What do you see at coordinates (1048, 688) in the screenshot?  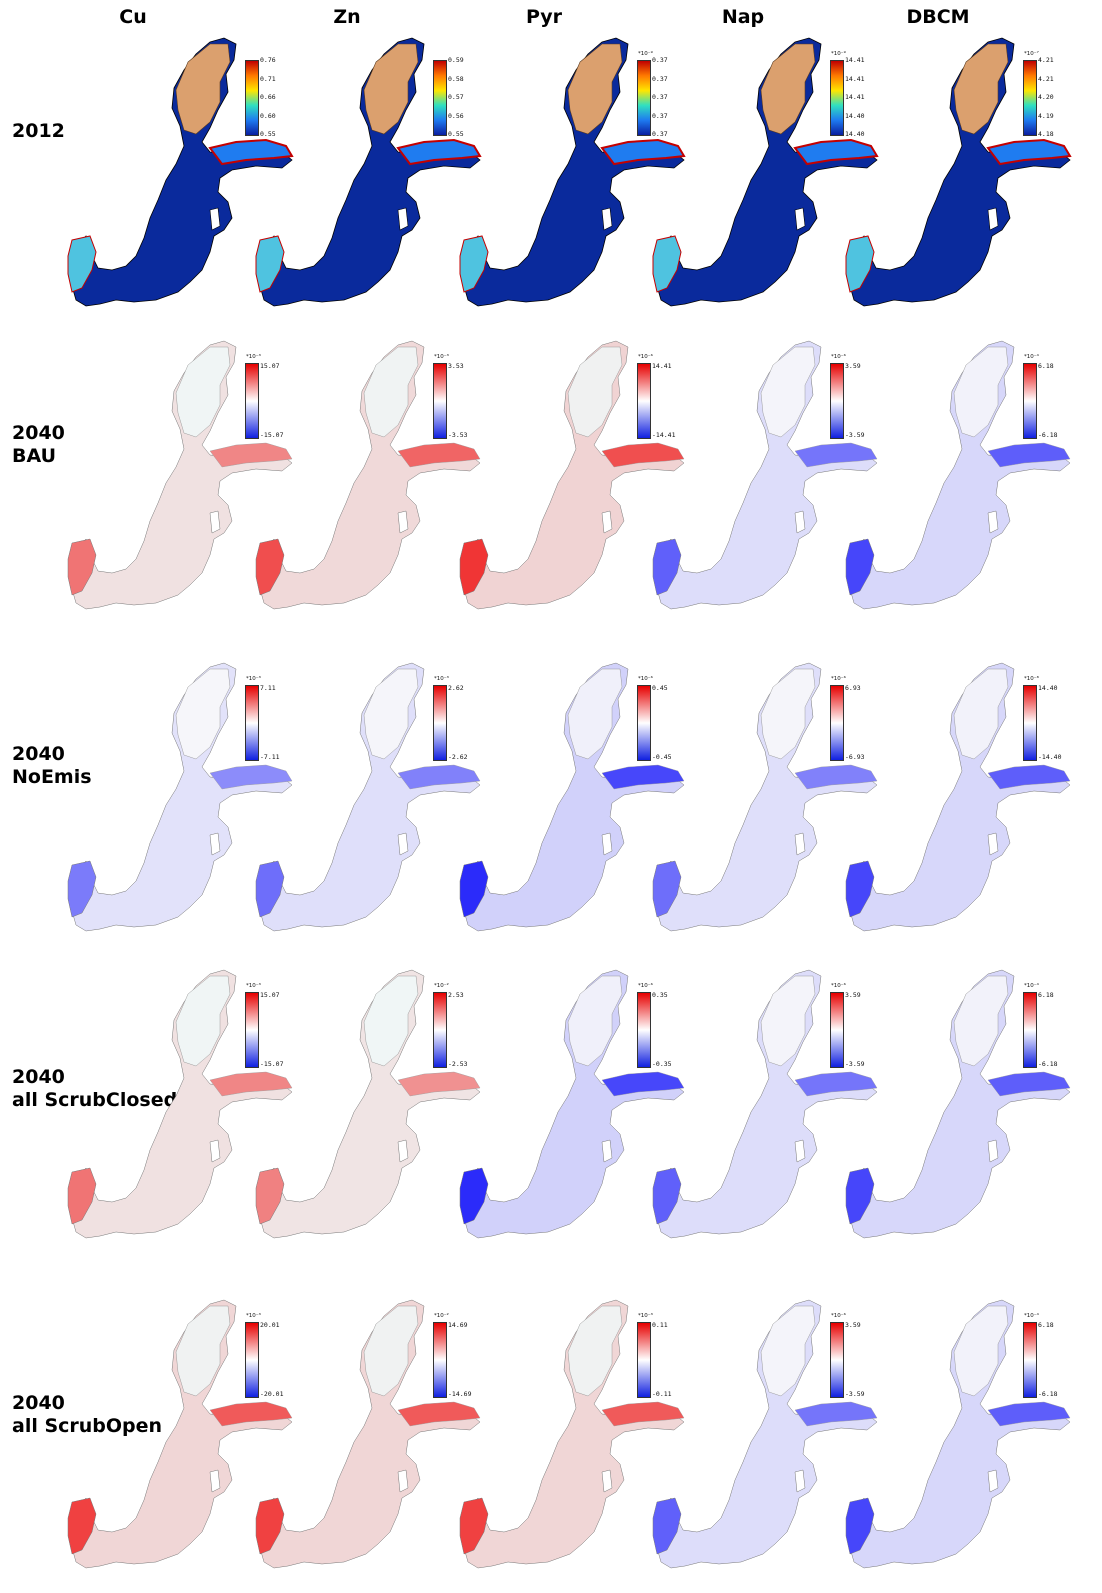 I see `colorbar-max-label: 14.40` at bounding box center [1048, 688].